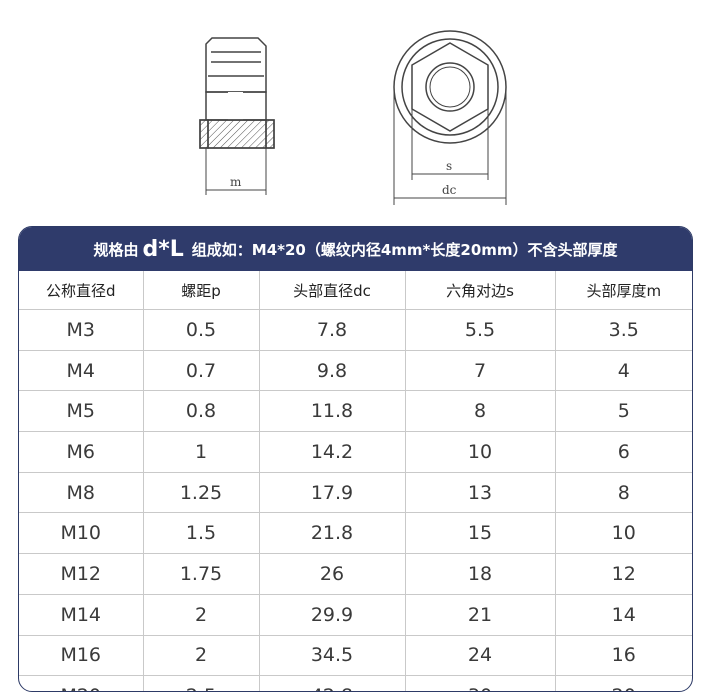 The width and height of the screenshot is (708, 700). I want to click on cell-nominal-diameter: M4, so click(81, 371).